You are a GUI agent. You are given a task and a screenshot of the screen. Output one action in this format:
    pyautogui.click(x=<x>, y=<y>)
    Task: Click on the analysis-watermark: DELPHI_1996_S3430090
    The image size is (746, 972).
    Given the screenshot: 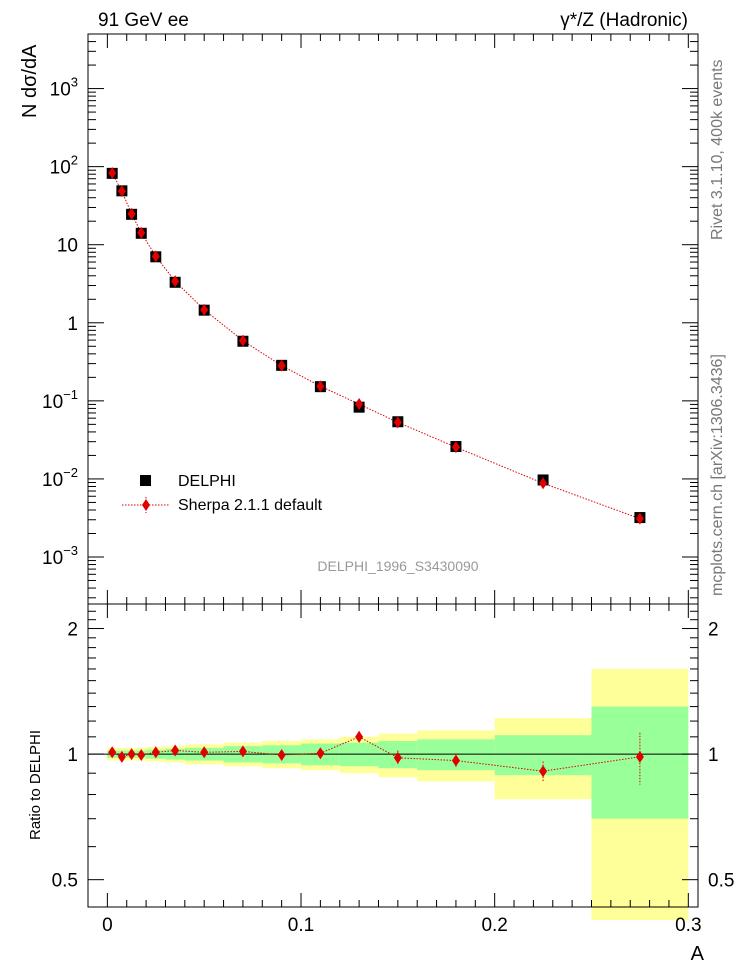 What is the action you would take?
    pyautogui.click(x=397, y=566)
    